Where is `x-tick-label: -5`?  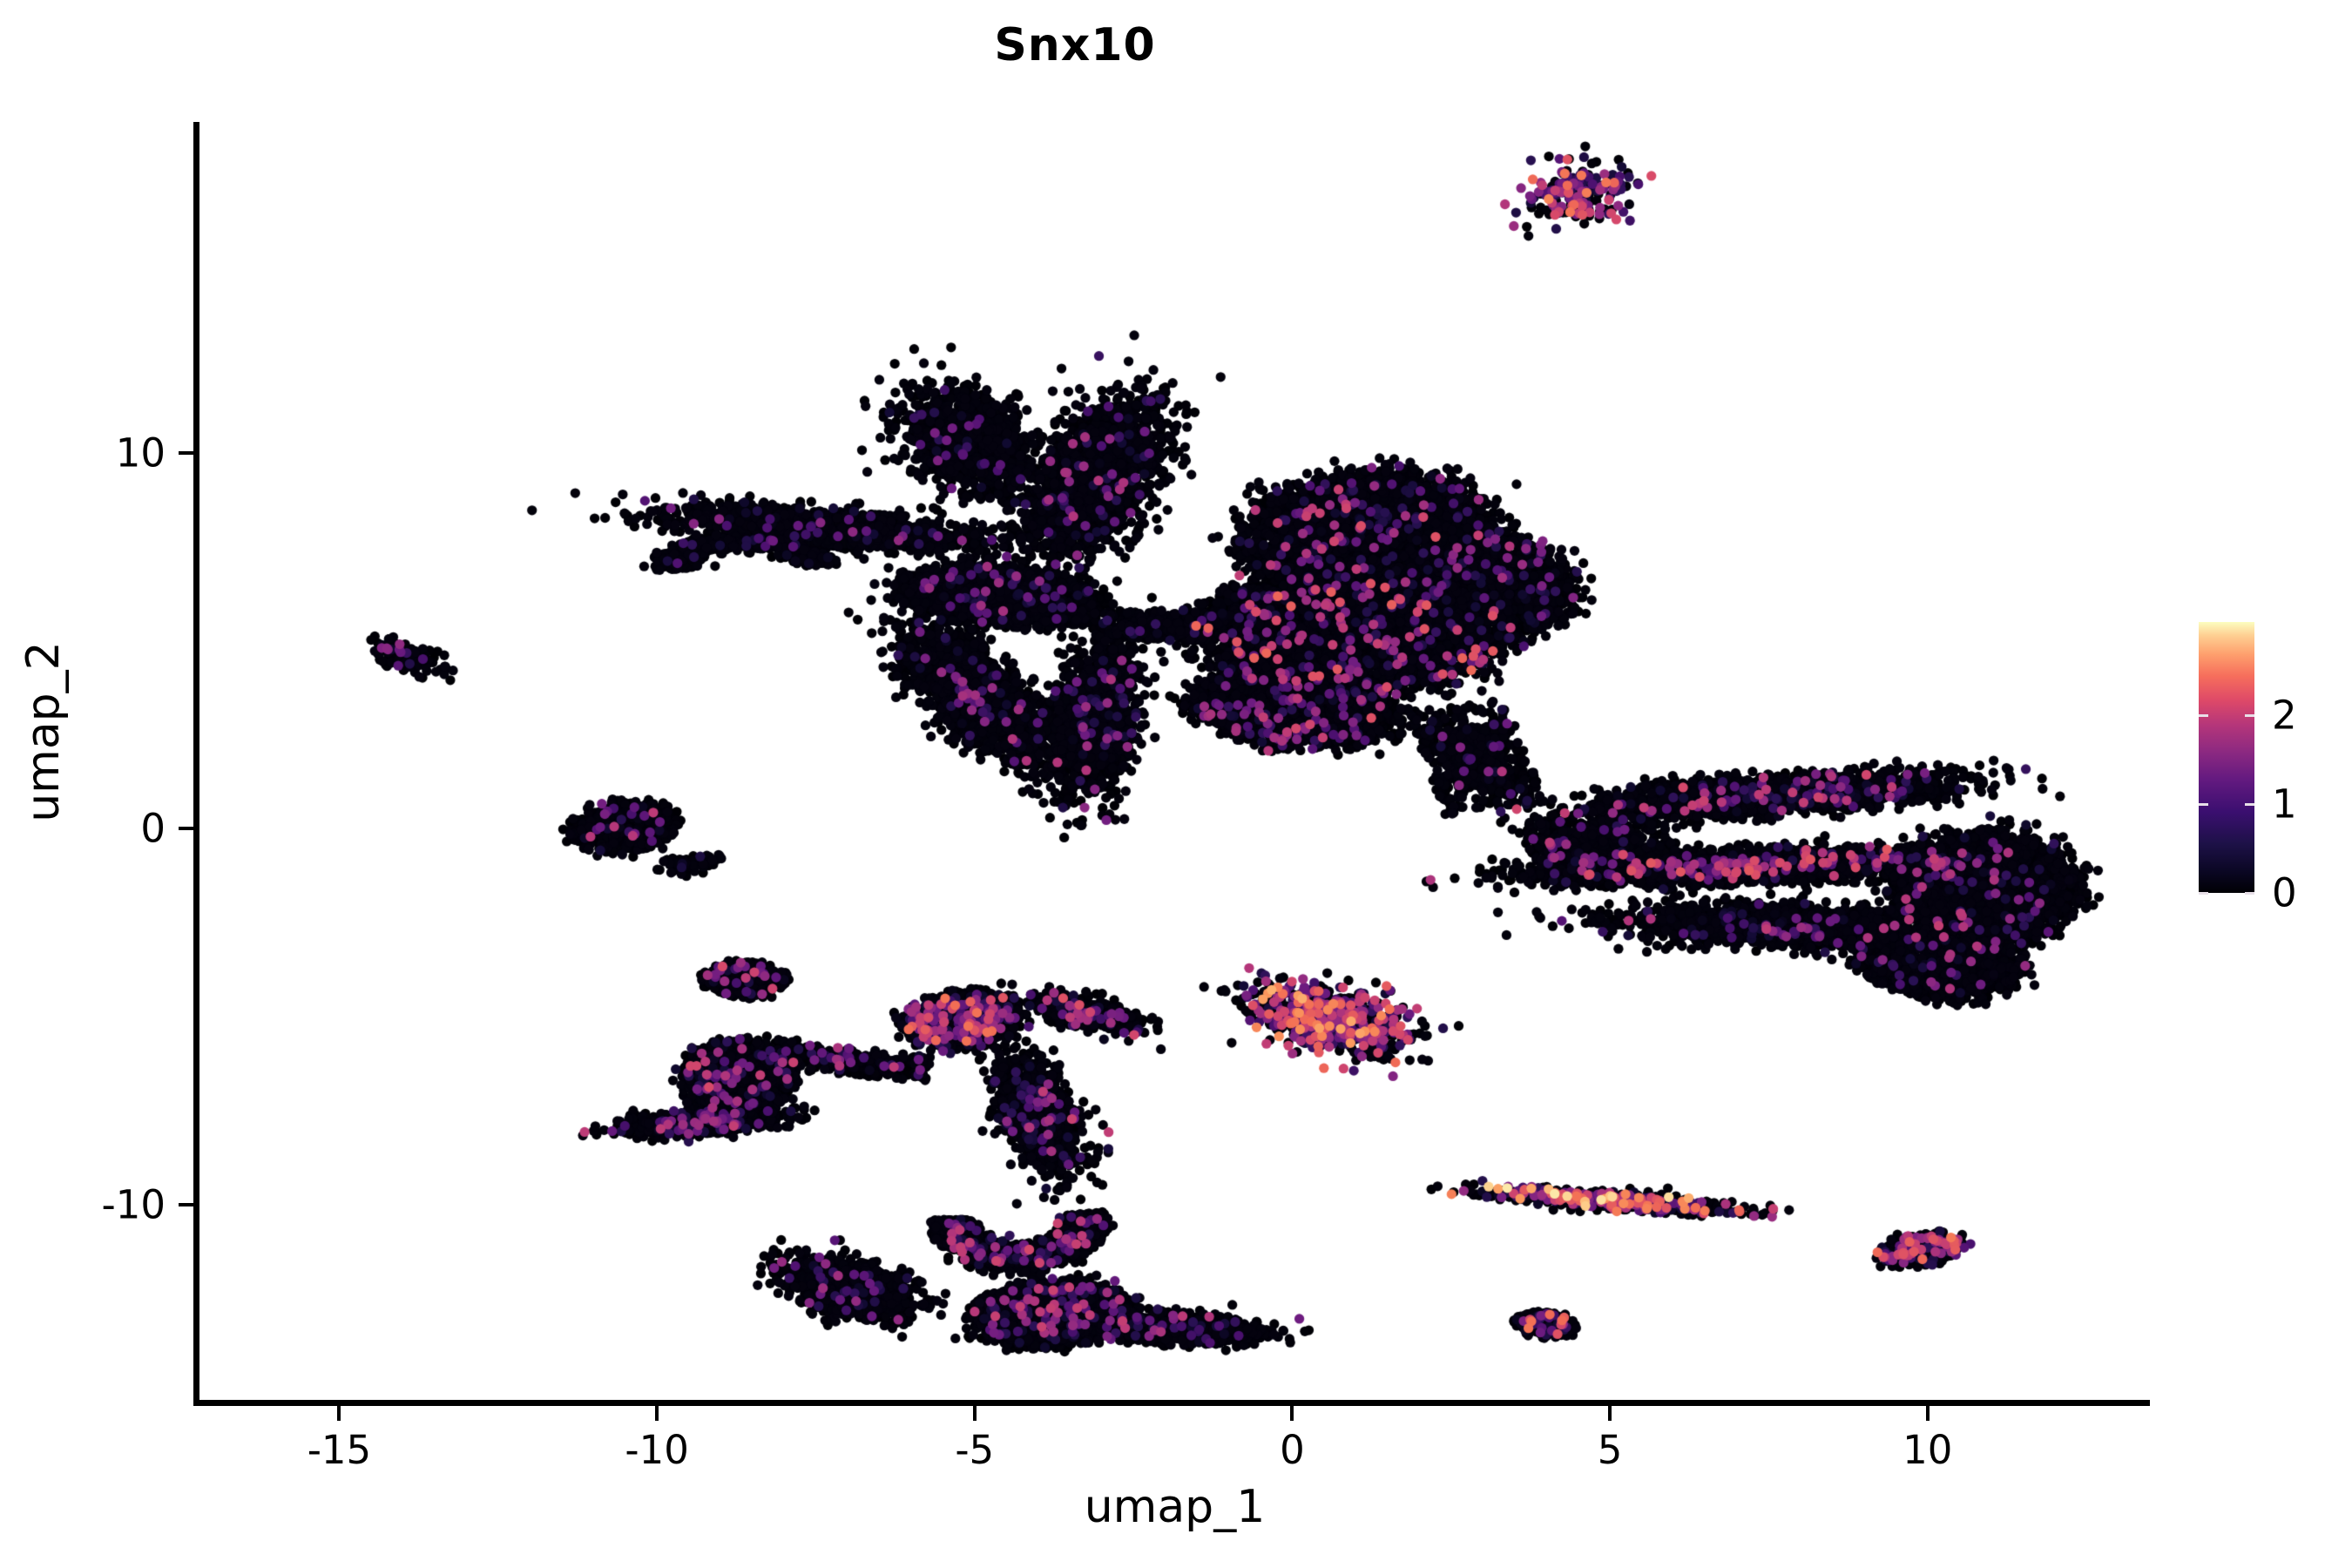 x-tick-label: -5 is located at coordinates (975, 1450).